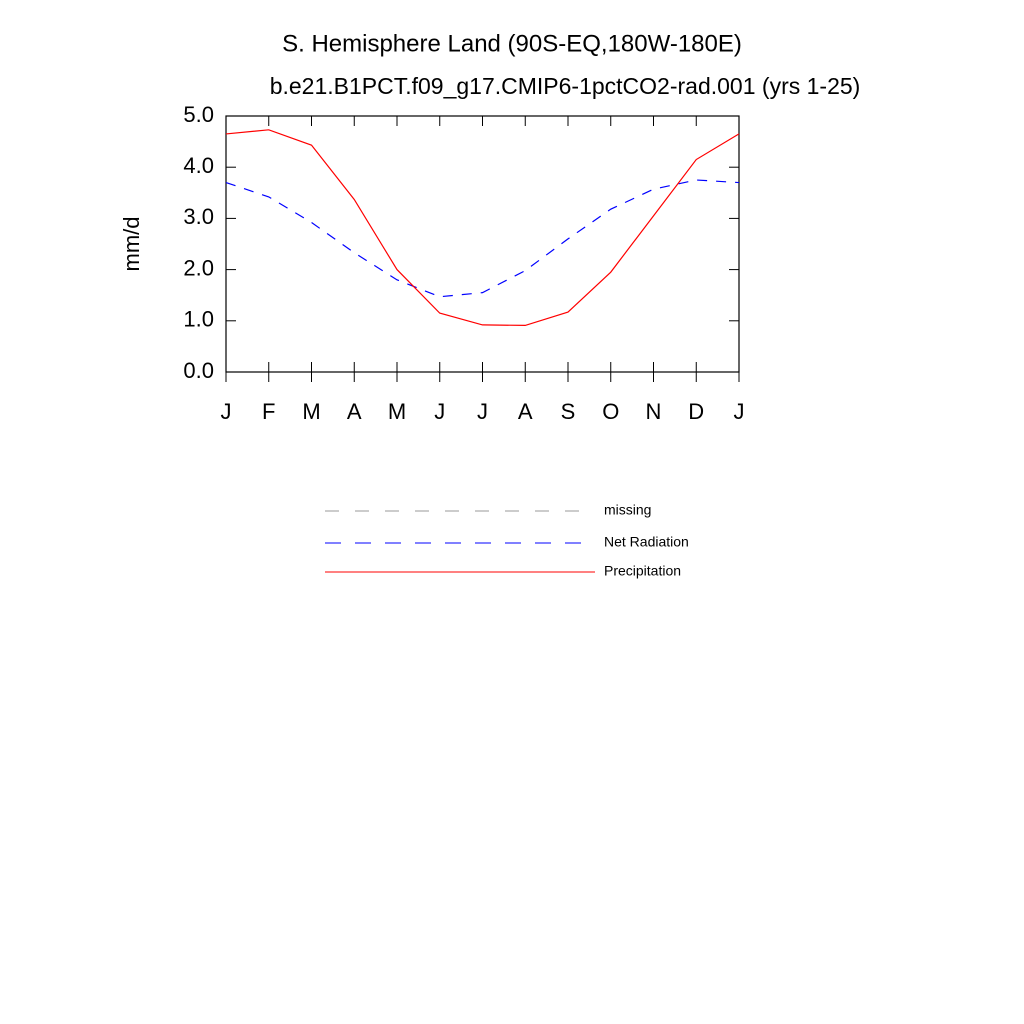 The height and width of the screenshot is (1024, 1024). I want to click on x-tick-label: F, so click(268, 411).